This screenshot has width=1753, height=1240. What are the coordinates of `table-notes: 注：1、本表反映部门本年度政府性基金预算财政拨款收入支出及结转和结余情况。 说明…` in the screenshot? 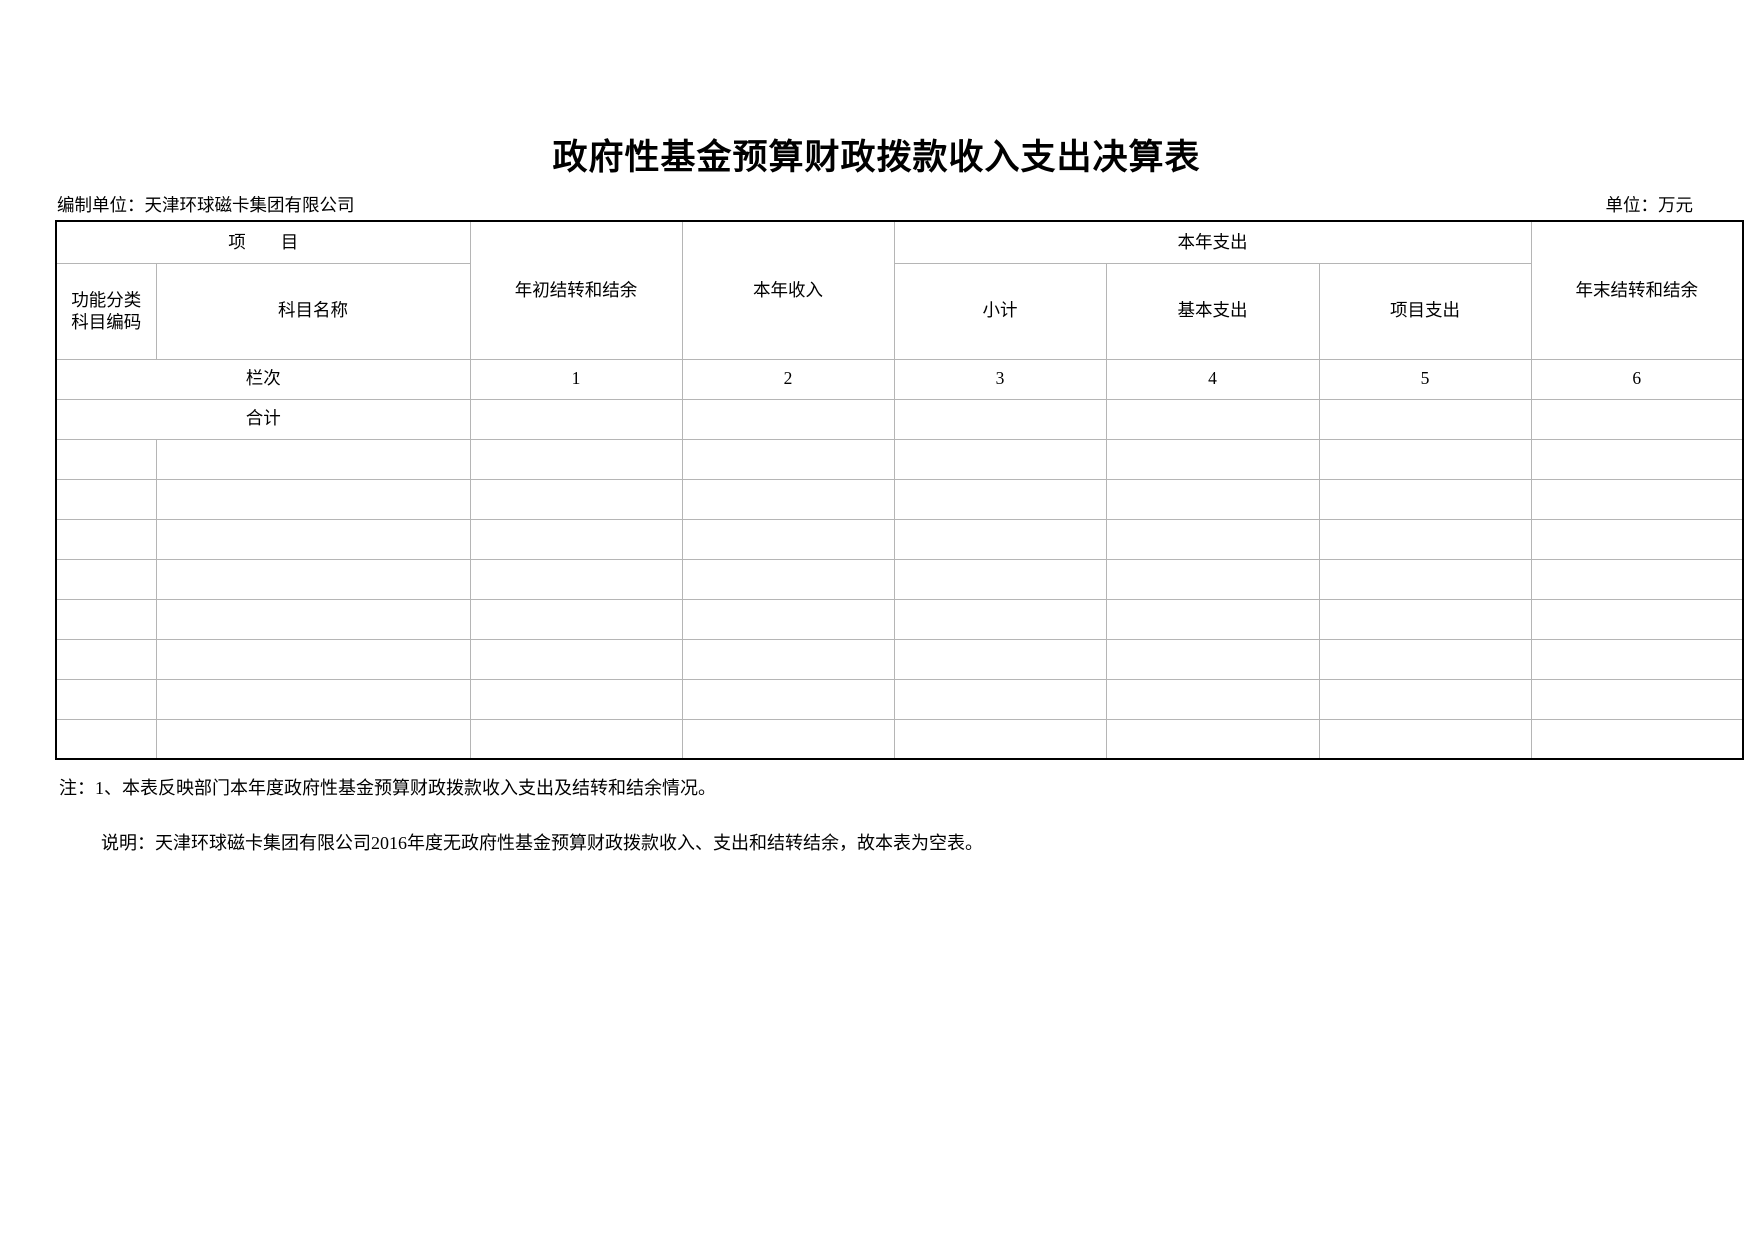 It's located at (876, 816).